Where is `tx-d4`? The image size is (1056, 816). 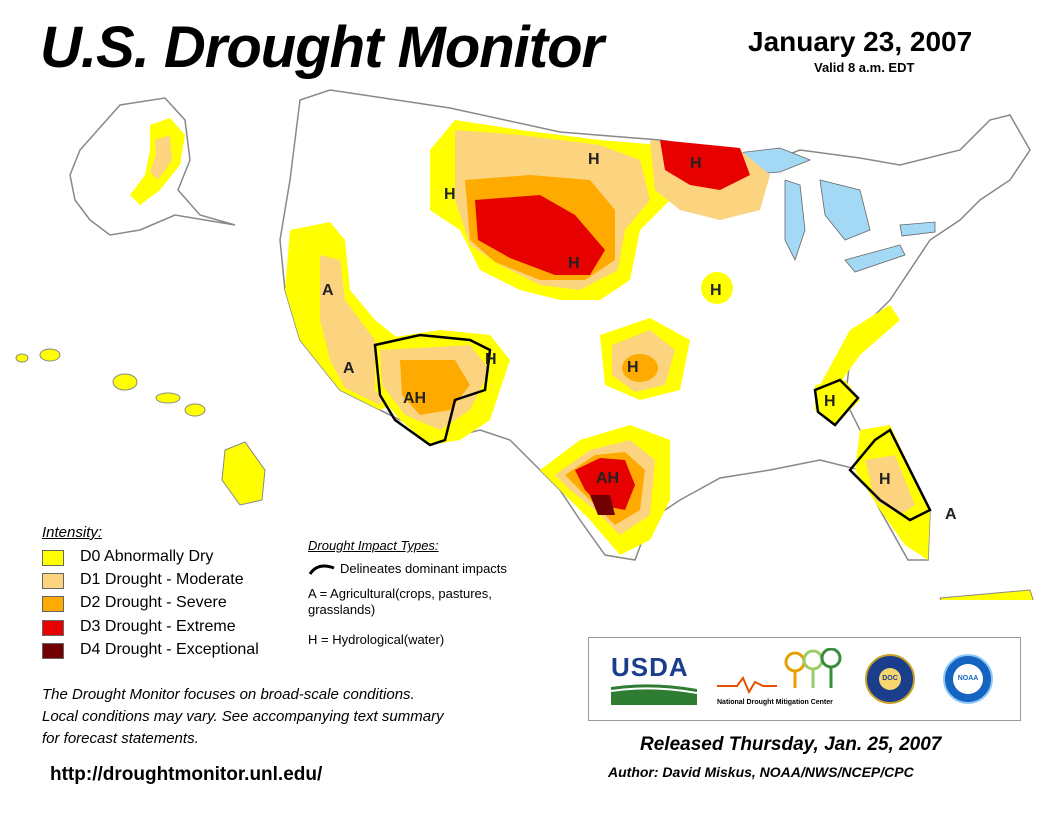
tx-d4 is located at coordinates (602, 505).